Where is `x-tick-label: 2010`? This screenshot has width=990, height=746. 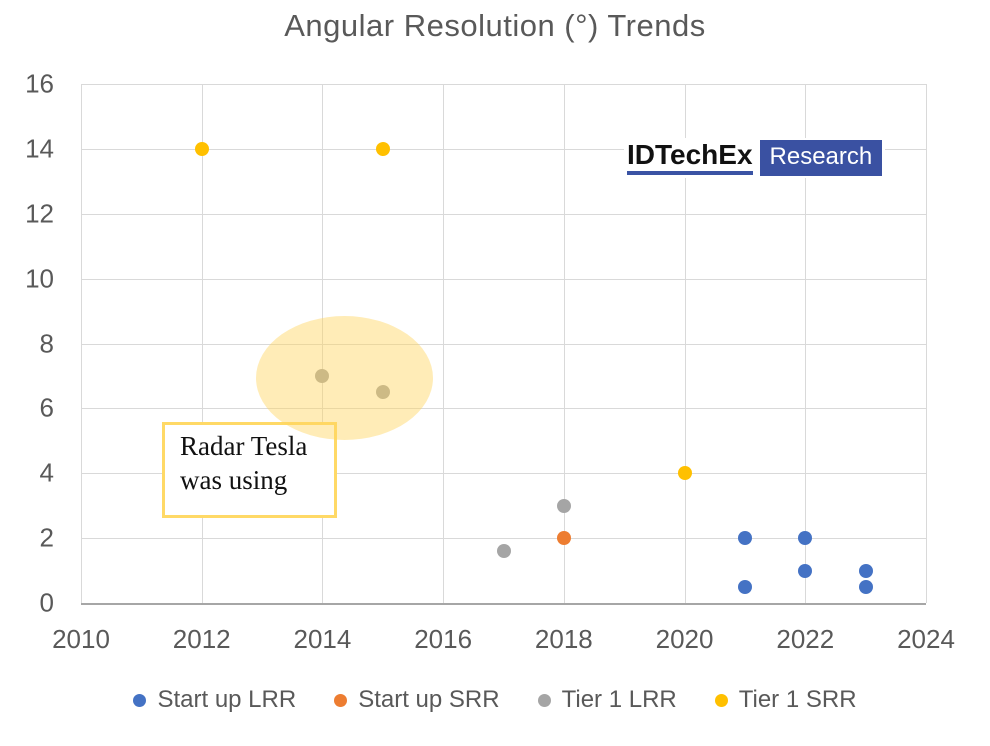 x-tick-label: 2010 is located at coordinates (81, 639).